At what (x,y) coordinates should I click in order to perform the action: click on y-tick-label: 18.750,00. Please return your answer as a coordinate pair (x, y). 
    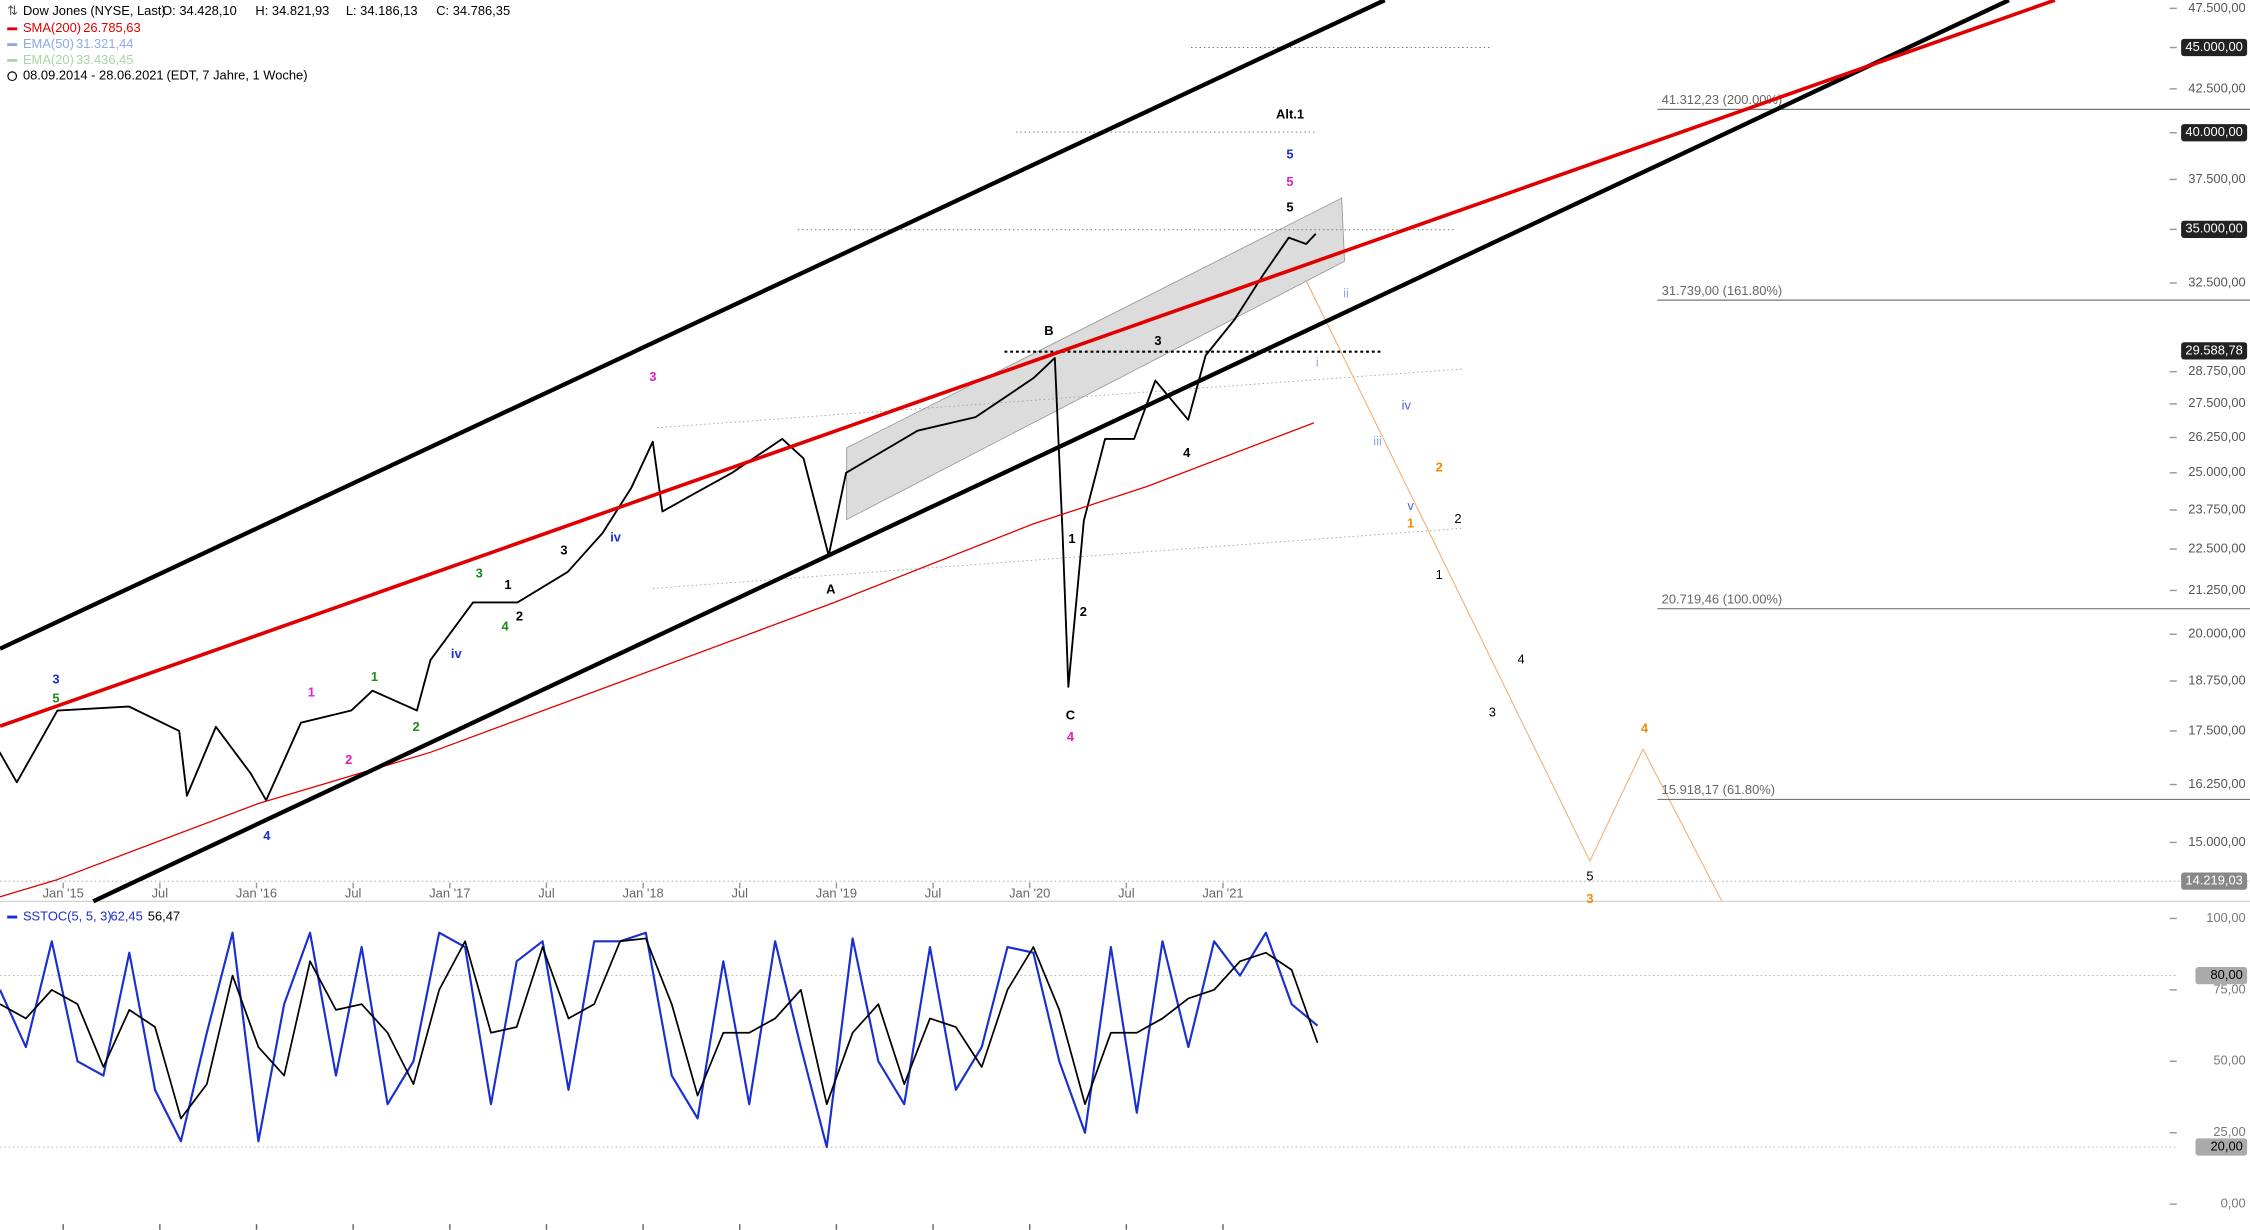
    Looking at the image, I should click on (2216, 679).